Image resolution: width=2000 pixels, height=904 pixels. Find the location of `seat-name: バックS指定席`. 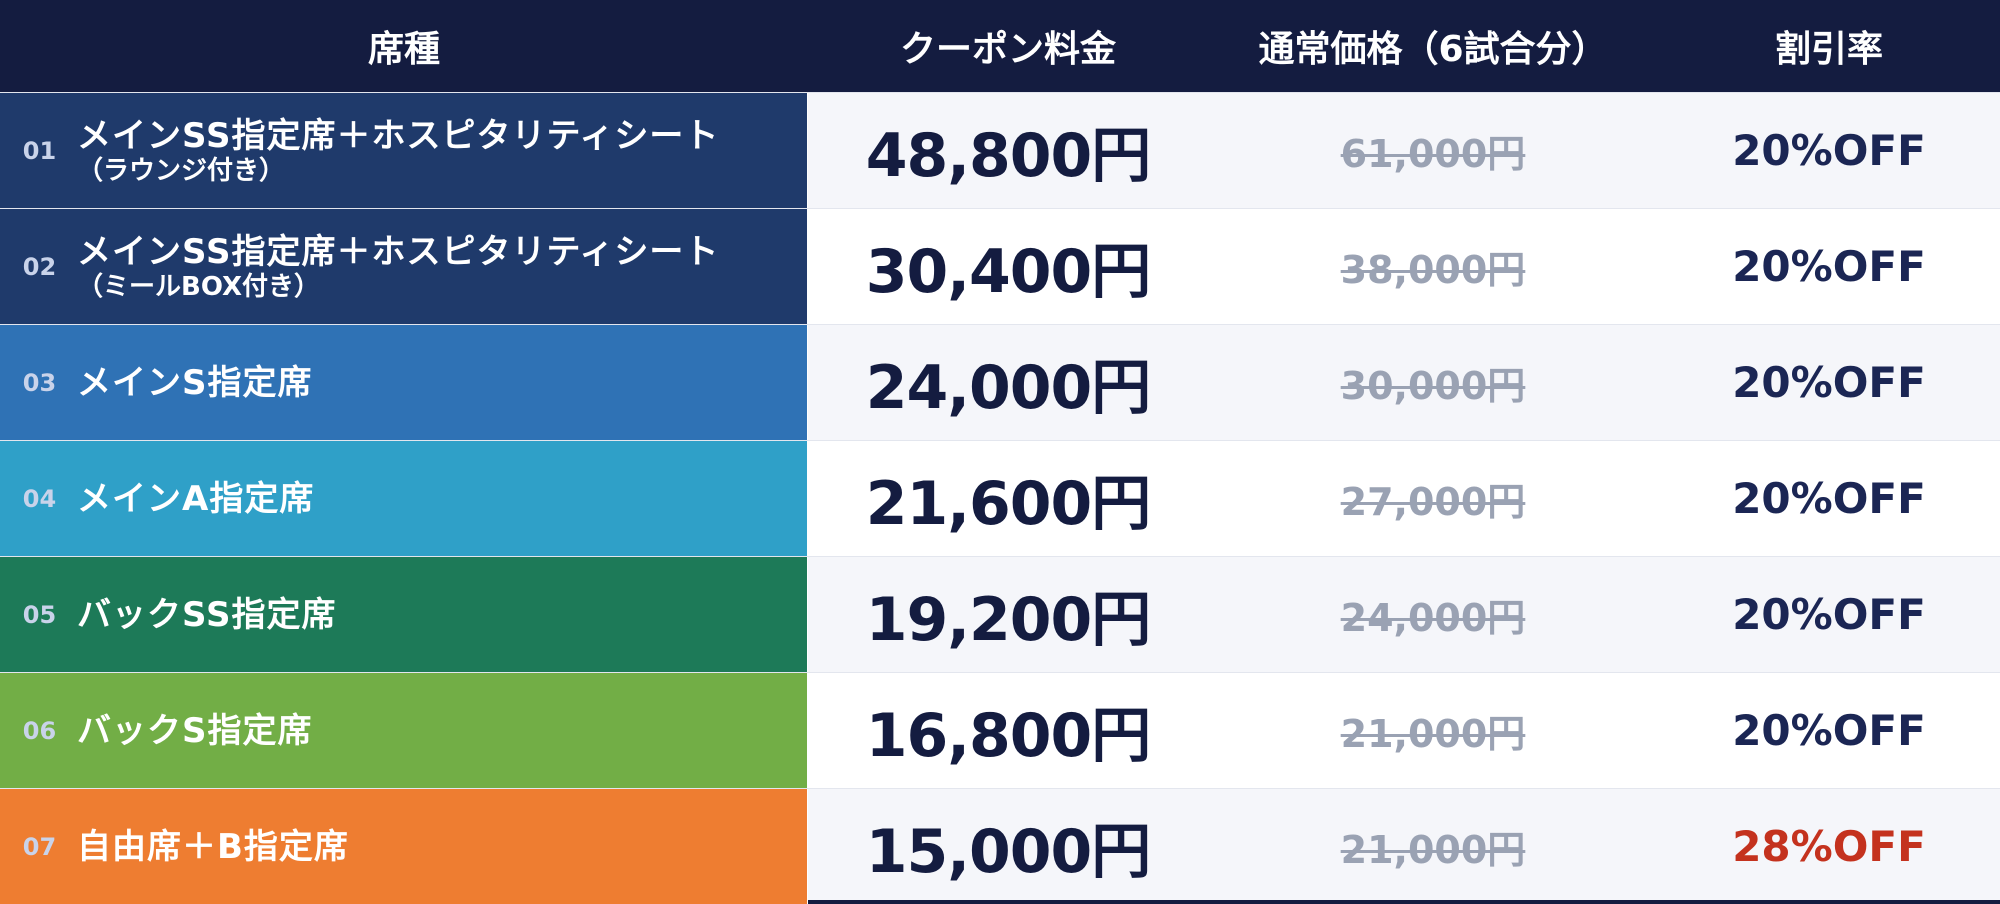

seat-name: バックS指定席 is located at coordinates (195, 730).